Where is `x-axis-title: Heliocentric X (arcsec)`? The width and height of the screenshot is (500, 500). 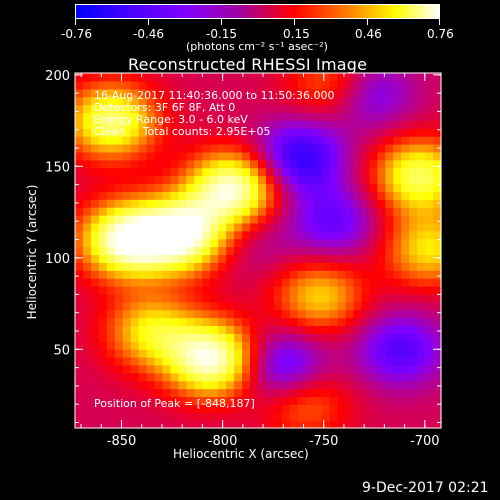 x-axis-title: Heliocentric X (arcsec) is located at coordinates (241, 454).